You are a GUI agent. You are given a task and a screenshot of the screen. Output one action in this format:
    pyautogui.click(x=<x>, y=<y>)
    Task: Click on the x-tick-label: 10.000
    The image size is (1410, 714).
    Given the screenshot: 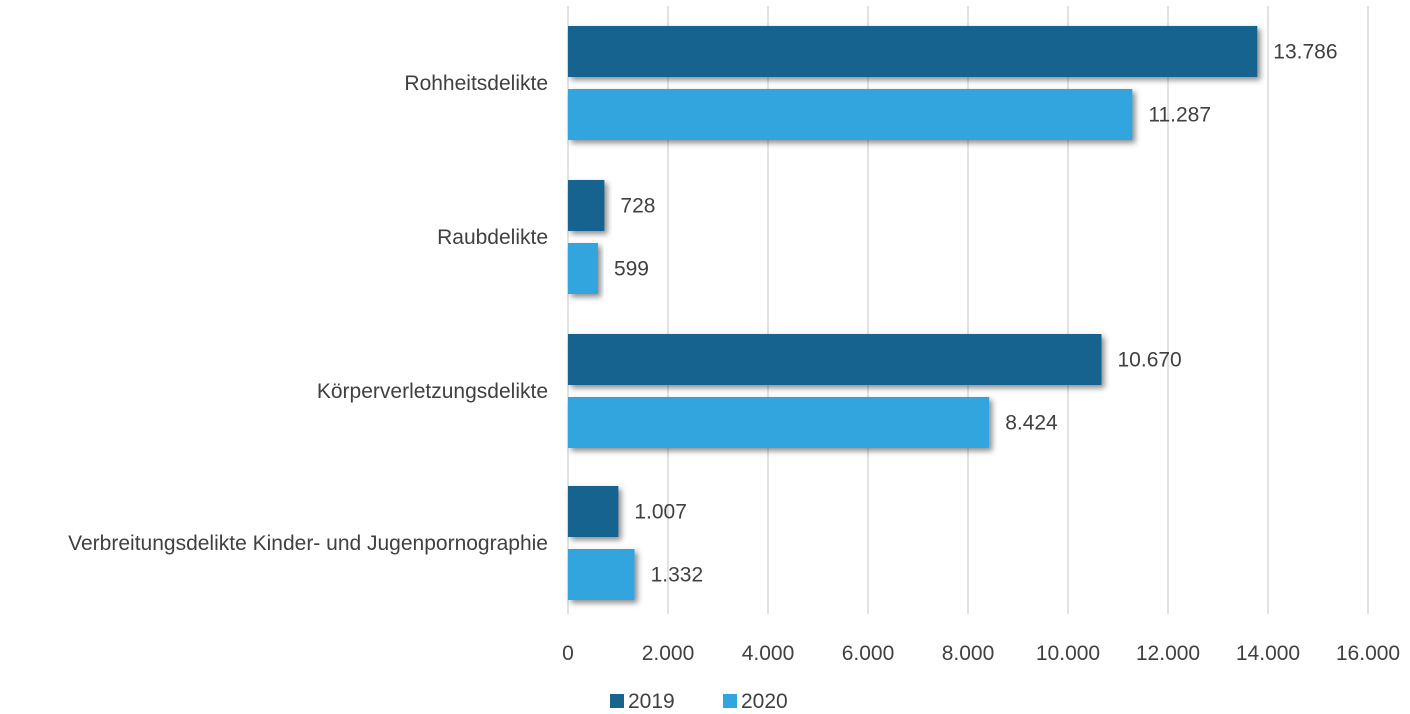 What is the action you would take?
    pyautogui.click(x=1068, y=653)
    